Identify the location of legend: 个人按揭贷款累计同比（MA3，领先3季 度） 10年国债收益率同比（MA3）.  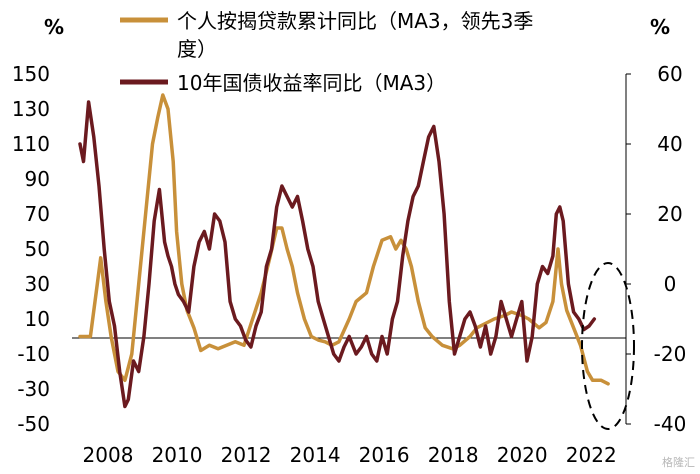
(326, 52).